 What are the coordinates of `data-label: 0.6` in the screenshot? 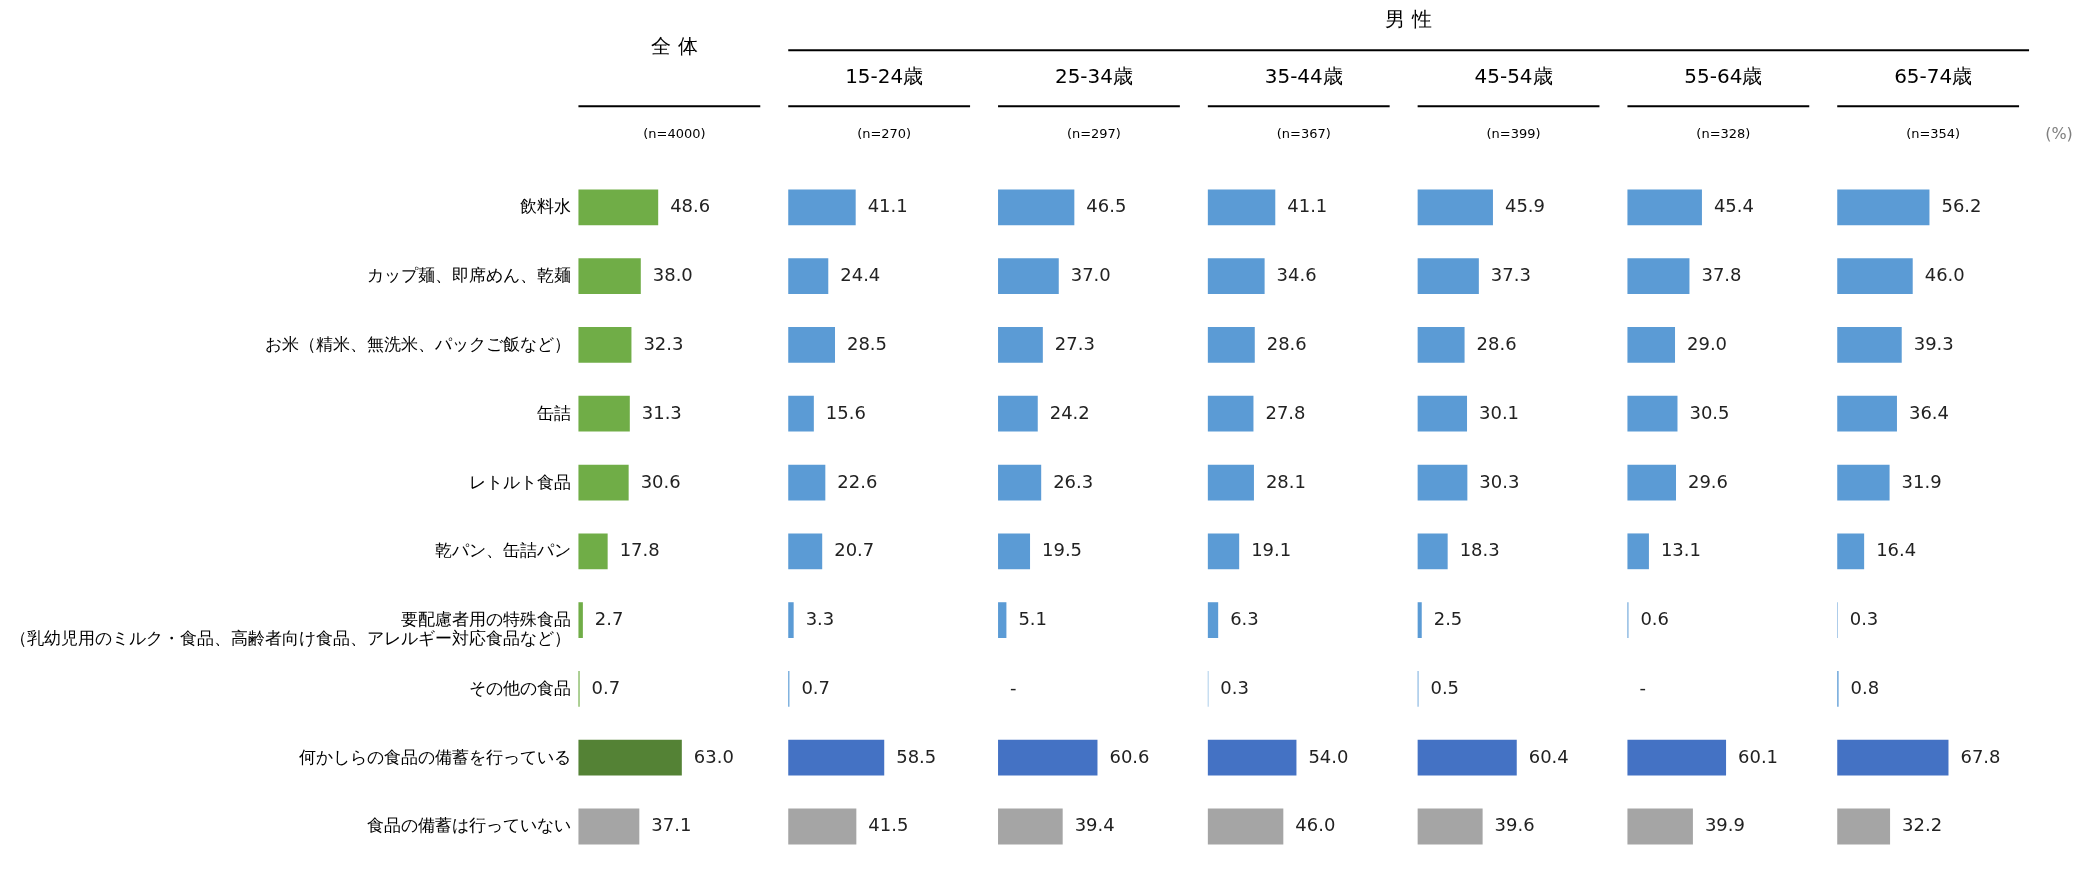 It's located at (1654, 619).